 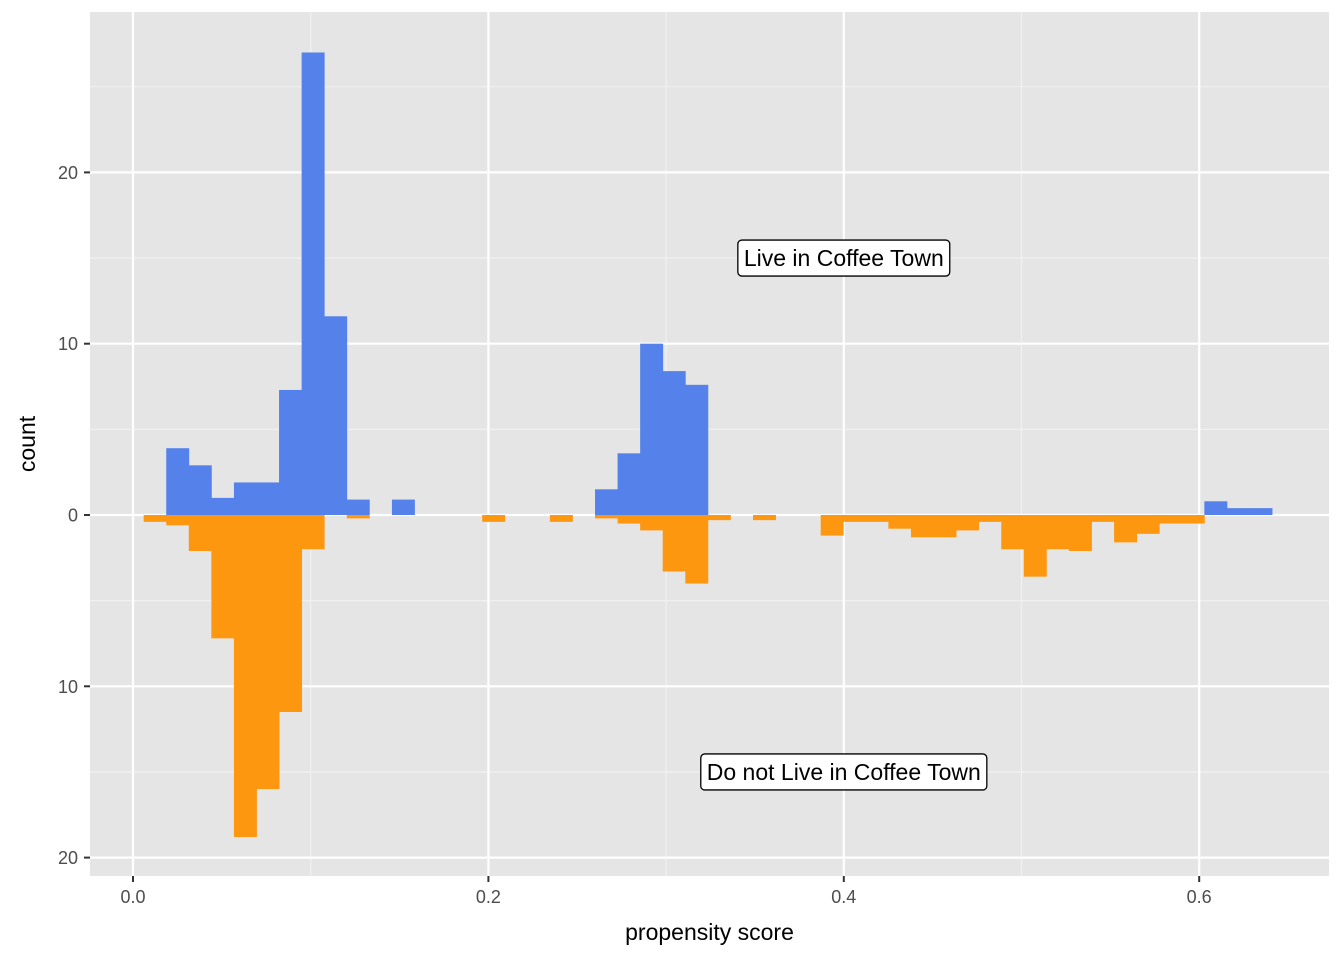 I want to click on annotation-label: Live in Coffee Town, so click(x=844, y=258).